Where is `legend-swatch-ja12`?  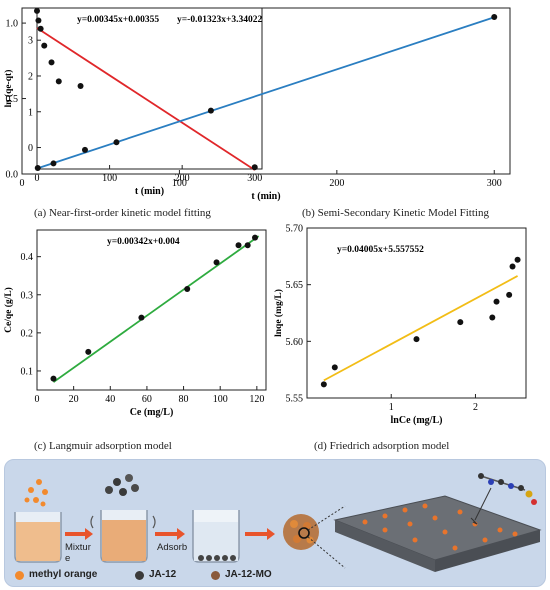 legend-swatch-ja12 is located at coordinates (139, 575).